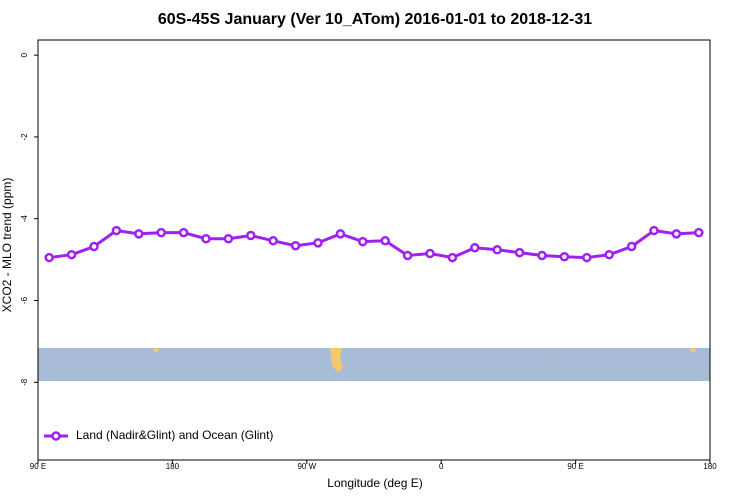 This screenshot has width=750, height=500. What do you see at coordinates (24, 54) in the screenshot?
I see `y-tick-label: 0` at bounding box center [24, 54].